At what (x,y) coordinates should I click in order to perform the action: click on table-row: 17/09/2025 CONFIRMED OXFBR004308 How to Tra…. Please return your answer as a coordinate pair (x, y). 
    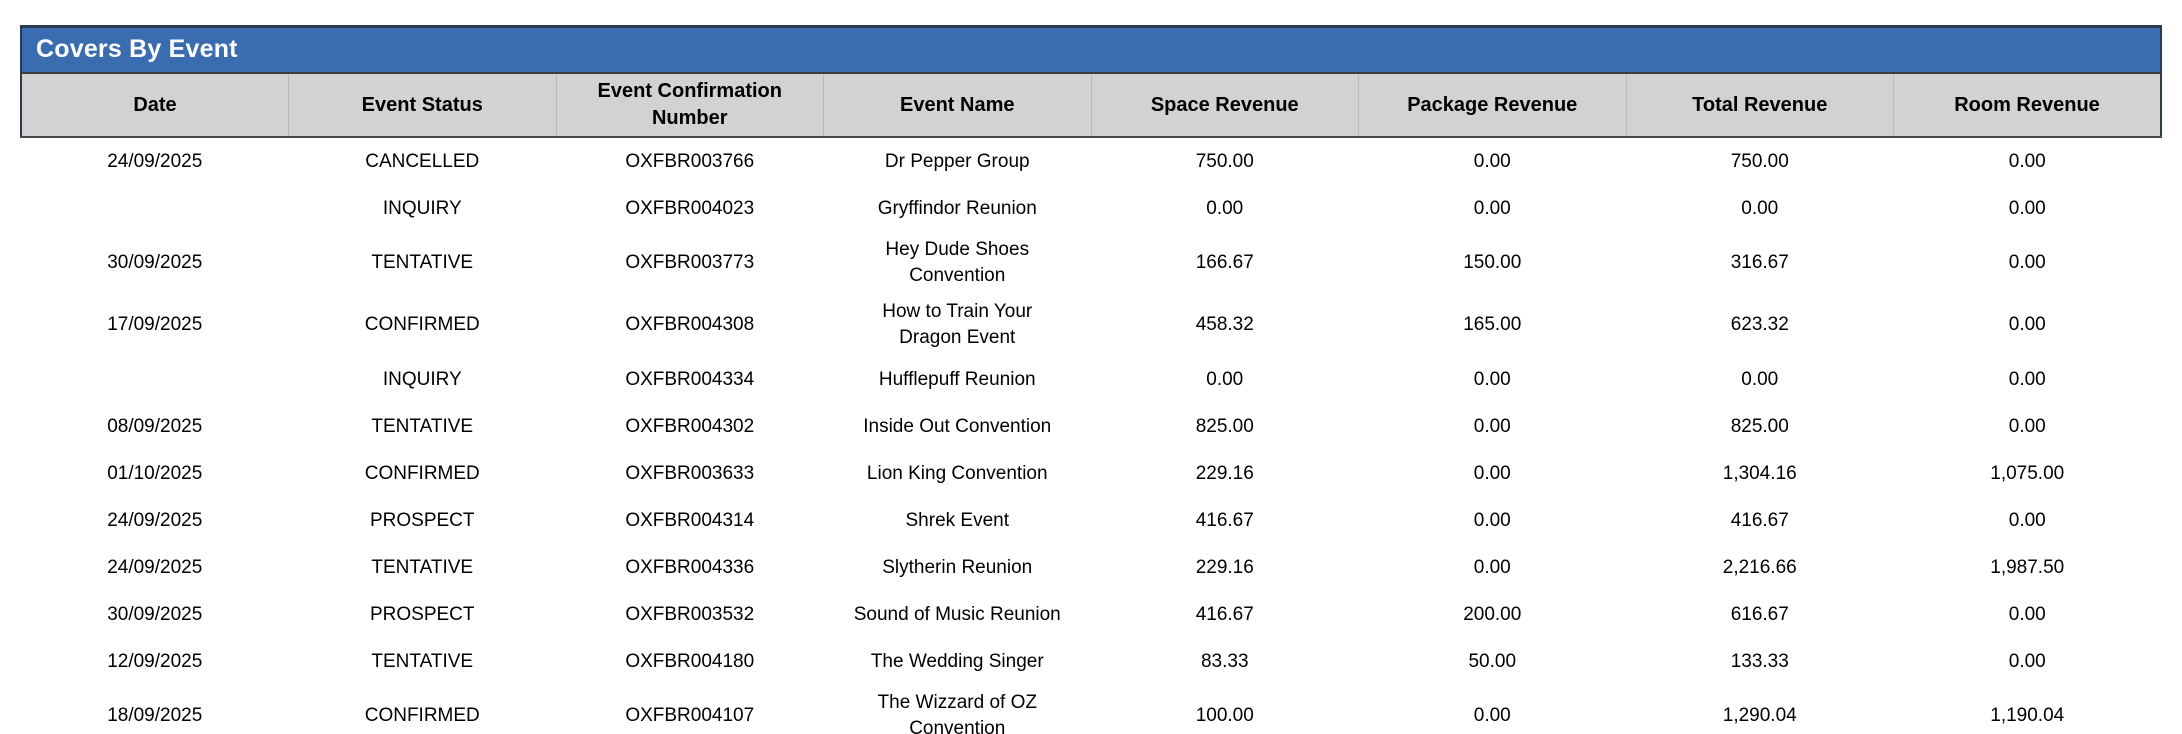
    Looking at the image, I should click on (1091, 325).